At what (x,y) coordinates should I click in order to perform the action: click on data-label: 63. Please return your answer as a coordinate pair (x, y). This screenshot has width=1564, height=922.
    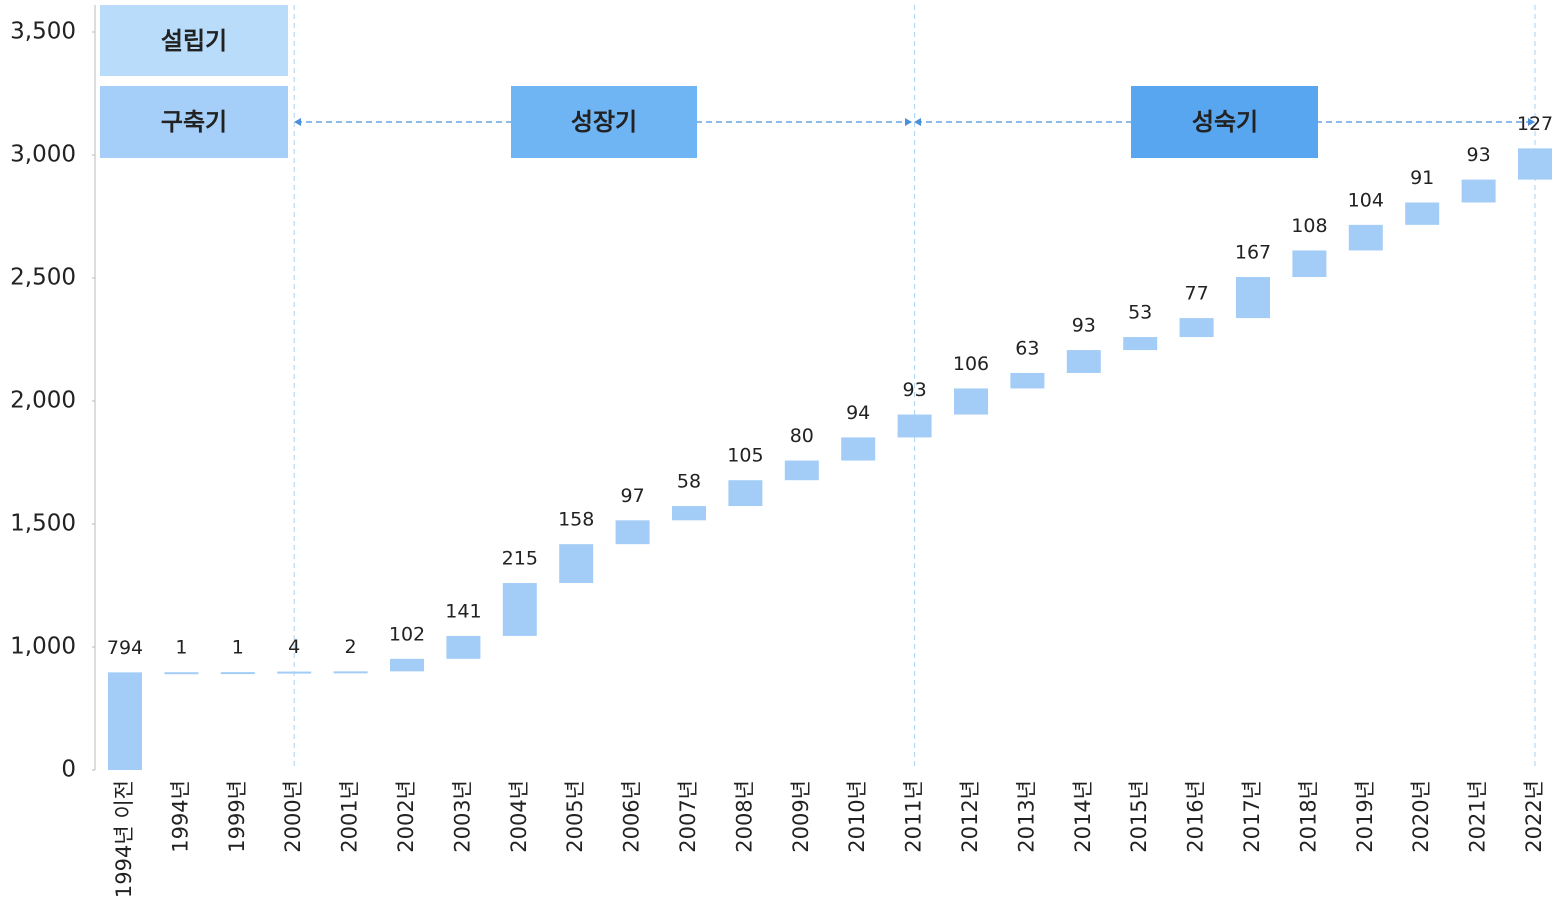
    Looking at the image, I should click on (1027, 348).